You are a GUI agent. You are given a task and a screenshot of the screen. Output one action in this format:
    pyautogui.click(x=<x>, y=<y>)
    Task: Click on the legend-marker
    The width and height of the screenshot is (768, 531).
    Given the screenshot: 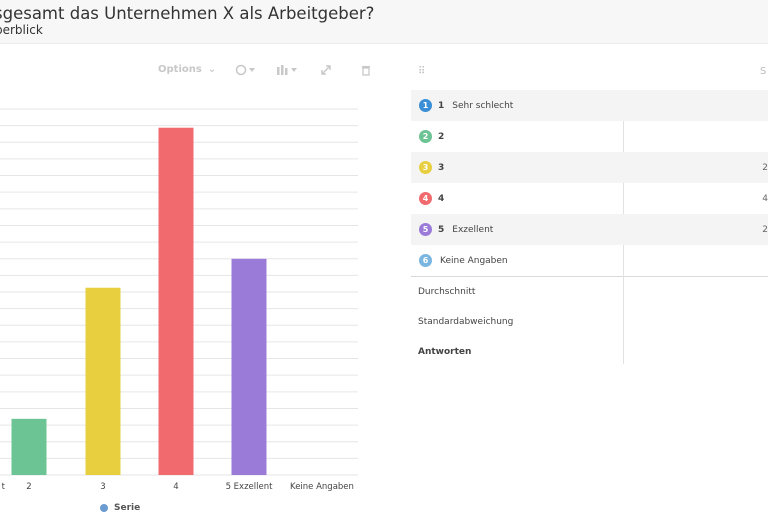 What is the action you would take?
    pyautogui.click(x=104, y=507)
    